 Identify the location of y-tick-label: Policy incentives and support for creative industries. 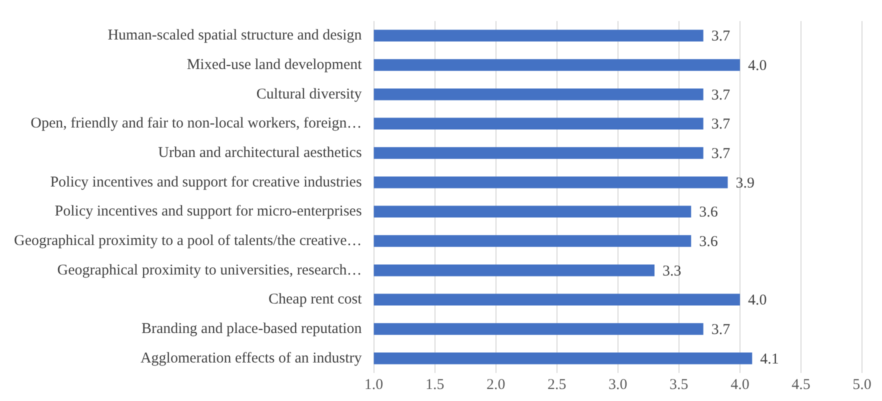
(206, 182).